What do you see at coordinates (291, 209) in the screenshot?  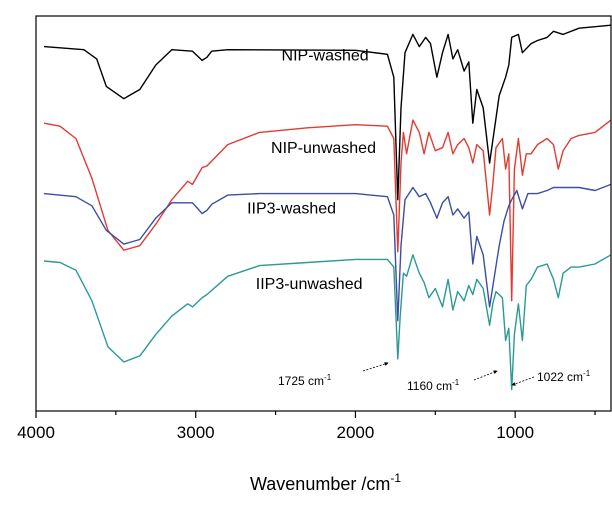 I see `series-label-3: IIP3-washed` at bounding box center [291, 209].